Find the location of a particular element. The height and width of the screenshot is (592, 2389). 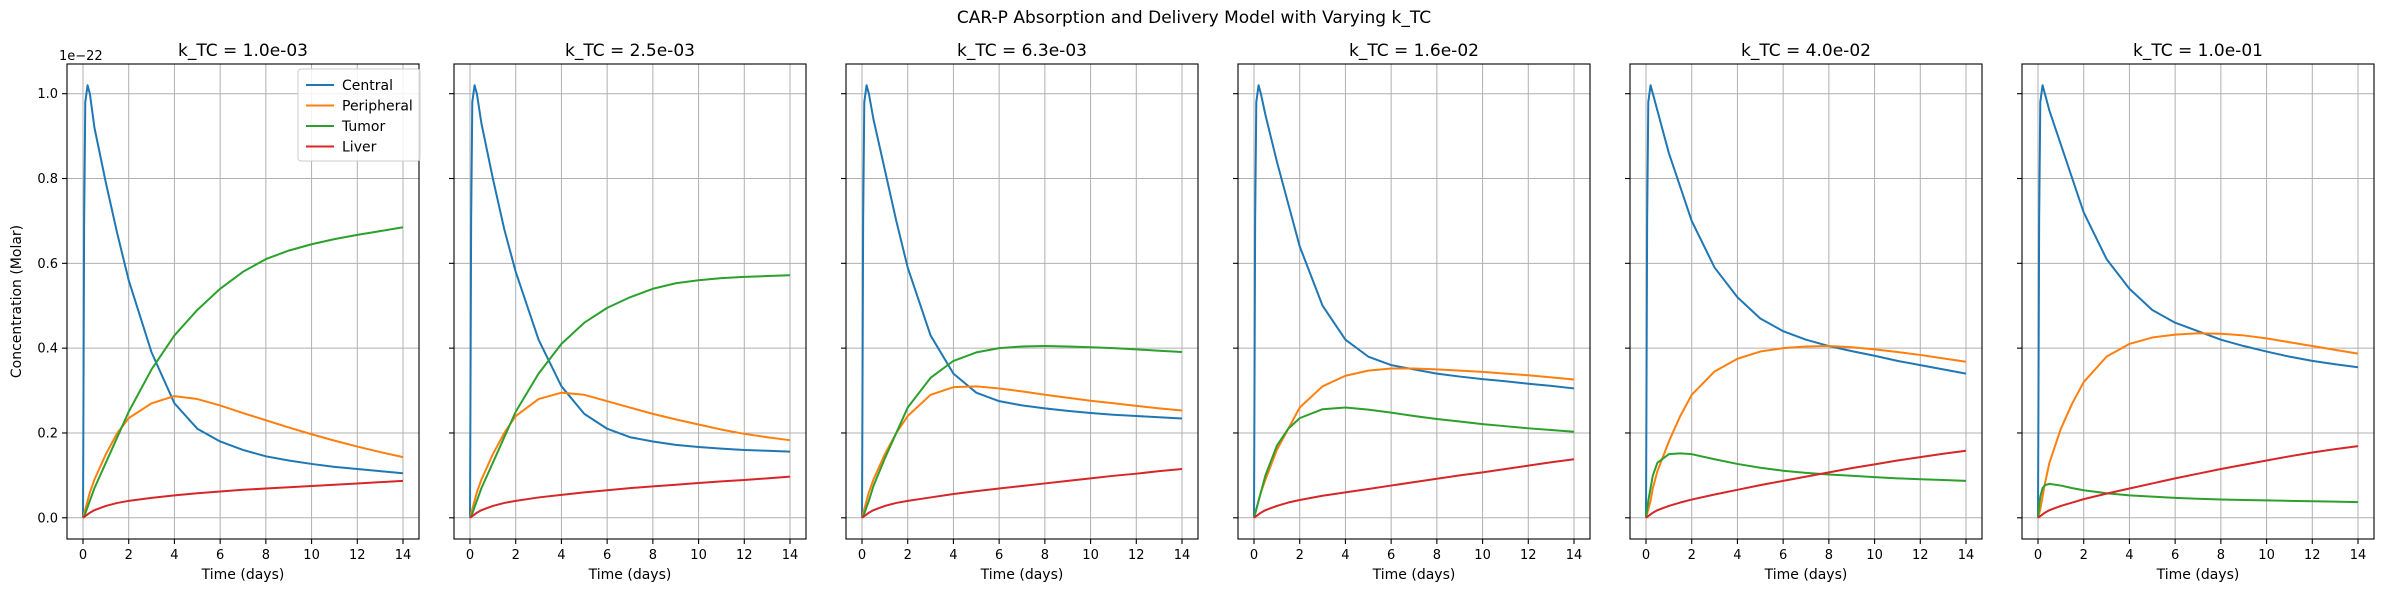

y-scale-factor: 1e−22 is located at coordinates (81, 56).